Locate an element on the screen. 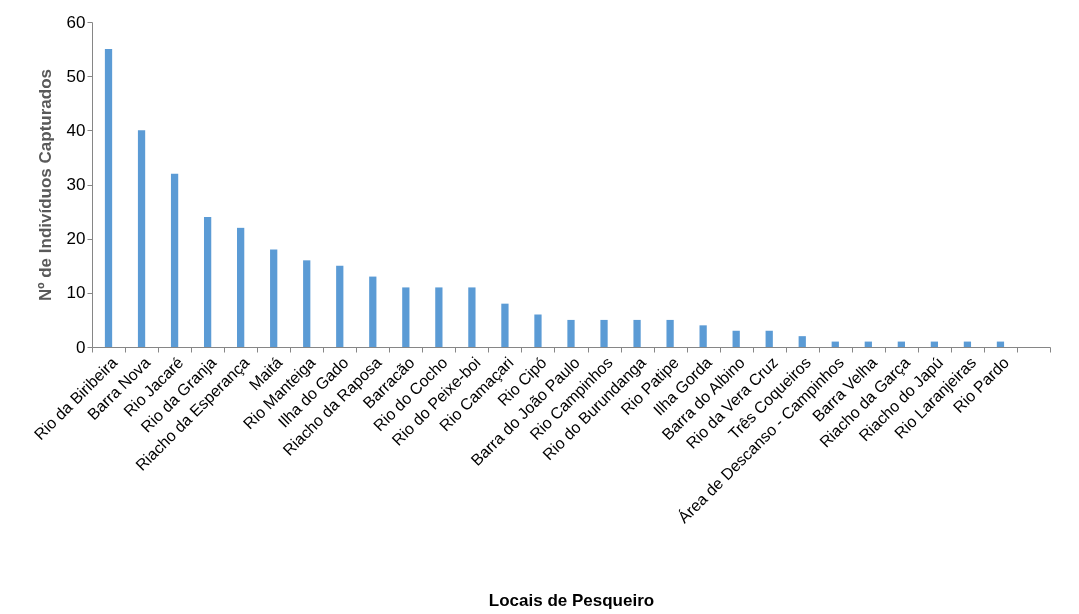 The image size is (1079, 614). y-tick-label: 0 is located at coordinates (81, 347).